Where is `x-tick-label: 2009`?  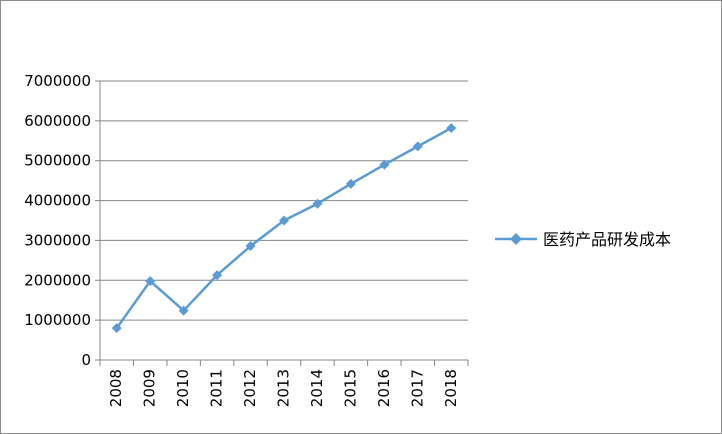 x-tick-label: 2009 is located at coordinates (150, 388).